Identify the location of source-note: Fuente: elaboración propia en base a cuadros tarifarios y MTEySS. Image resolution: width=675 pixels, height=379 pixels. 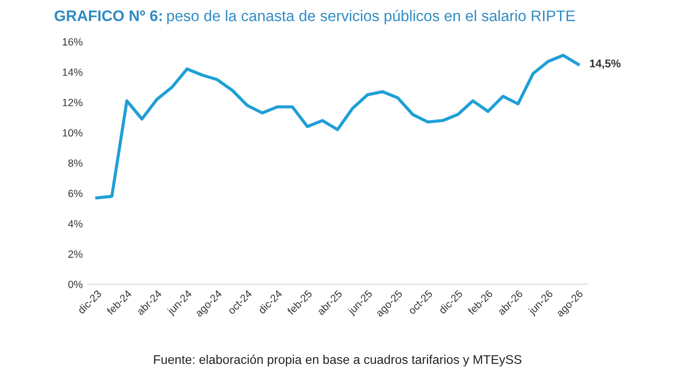
(338, 360).